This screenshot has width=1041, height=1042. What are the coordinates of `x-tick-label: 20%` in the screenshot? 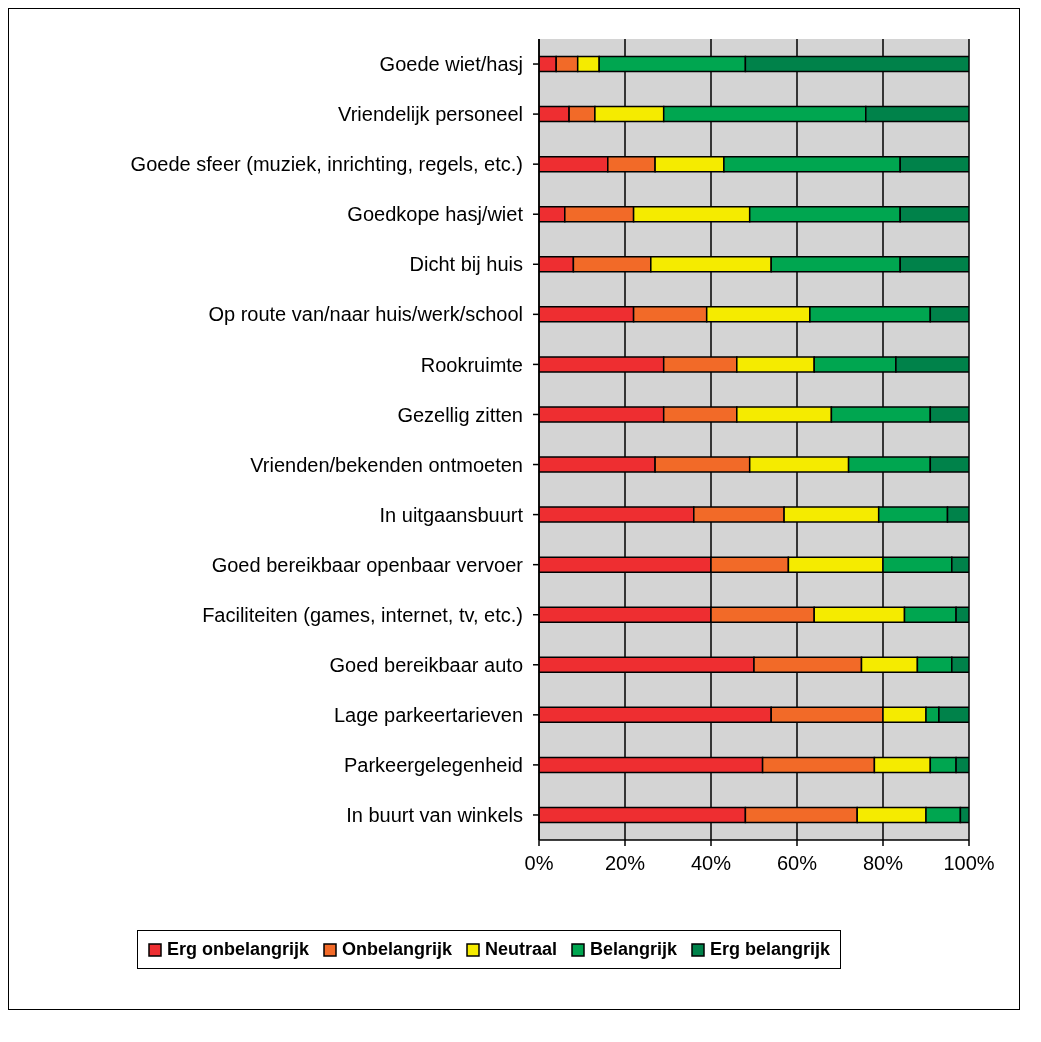 It's located at (625, 863).